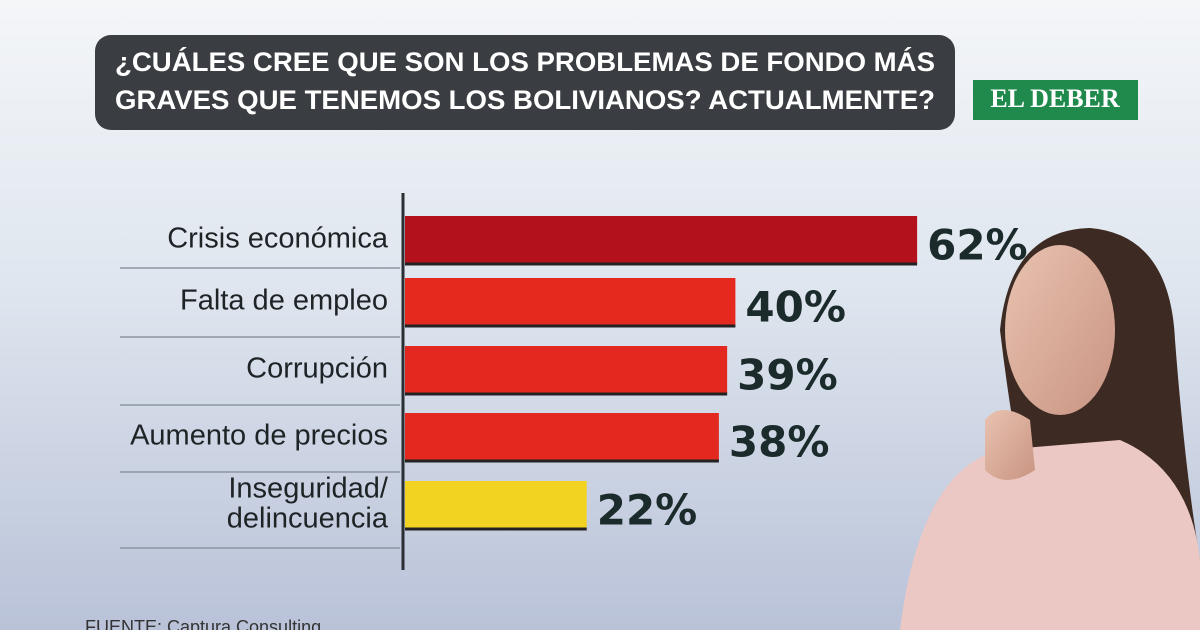 This screenshot has width=1200, height=630. Describe the element at coordinates (203, 623) in the screenshot. I see `source: FUENTE: Captura Consulting` at that location.